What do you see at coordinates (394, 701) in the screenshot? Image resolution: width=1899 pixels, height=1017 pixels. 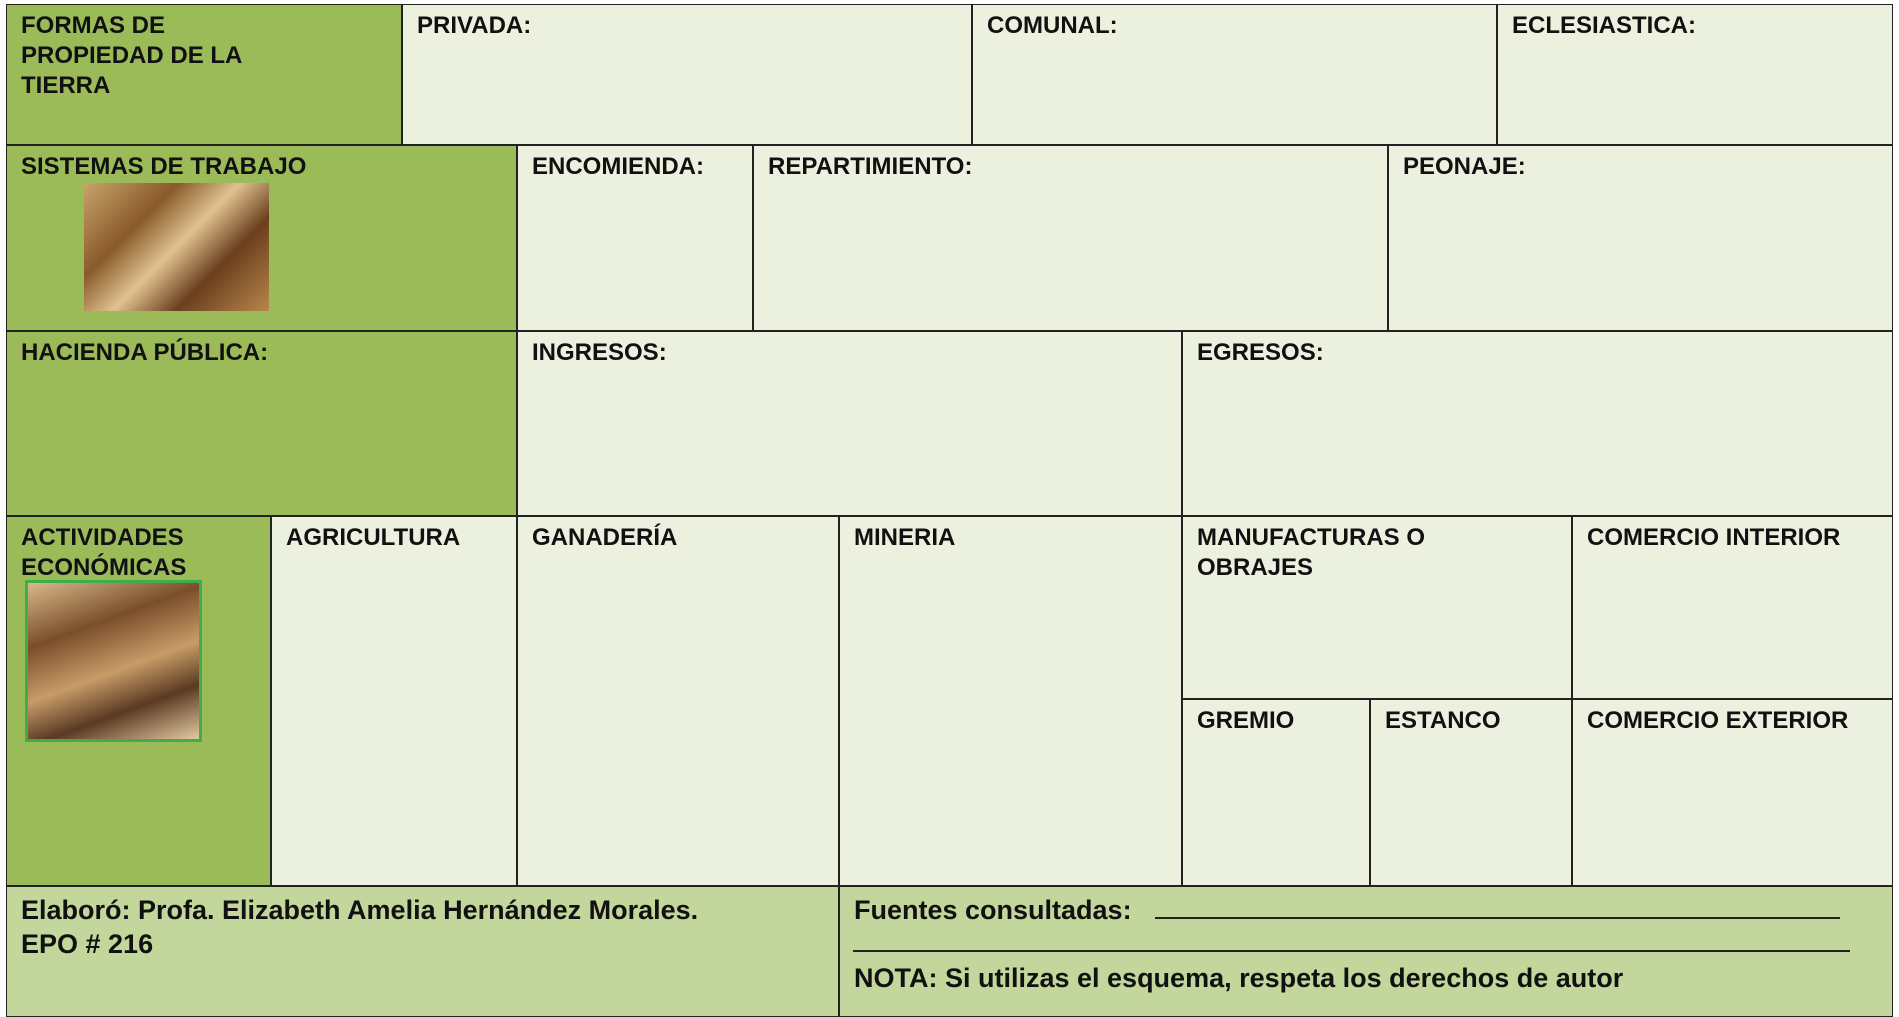 I see `table-cell: AGRICULTURA` at bounding box center [394, 701].